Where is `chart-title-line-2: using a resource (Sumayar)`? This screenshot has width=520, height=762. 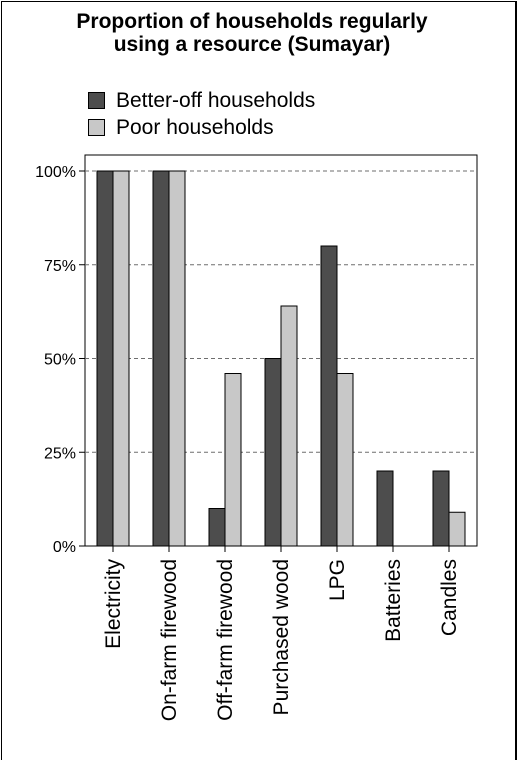 chart-title-line-2: using a resource (Sumayar) is located at coordinates (252, 44).